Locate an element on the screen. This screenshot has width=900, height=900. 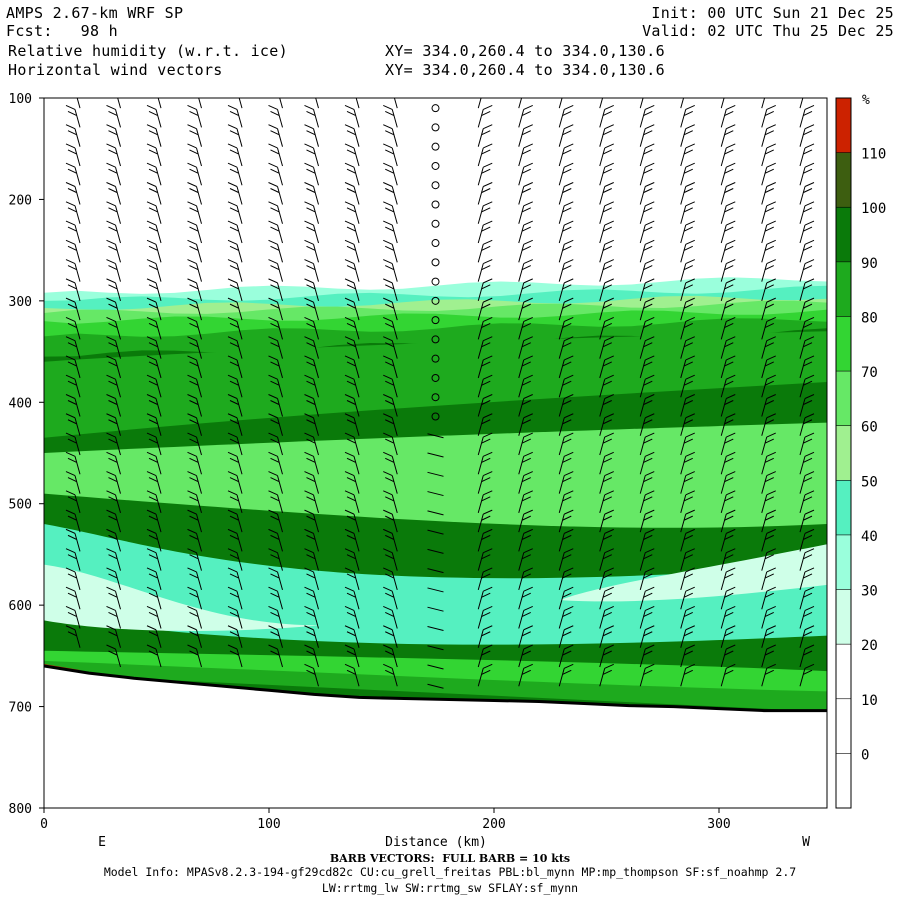
colorbar-label: 80 is located at coordinates (869, 318).